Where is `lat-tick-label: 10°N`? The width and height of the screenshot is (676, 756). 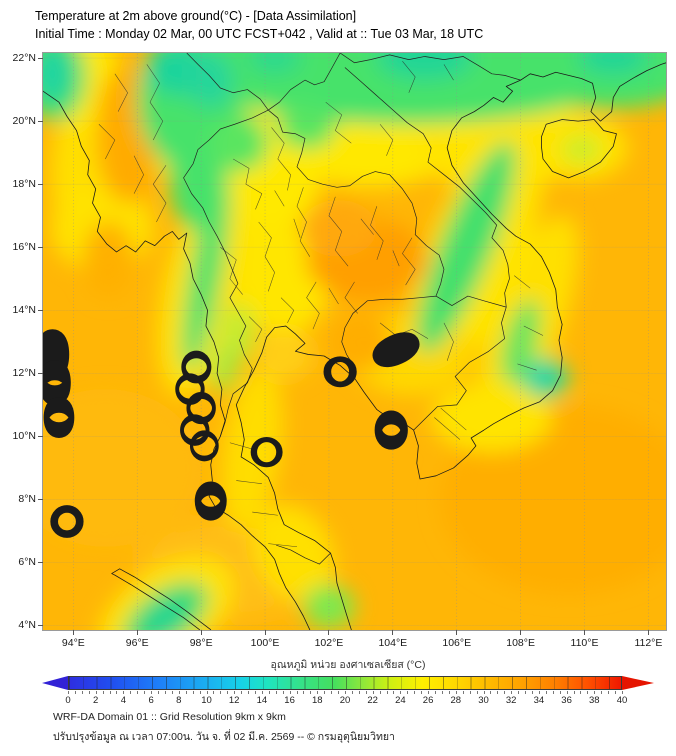
lat-tick-label: 10°N is located at coordinates (24, 435).